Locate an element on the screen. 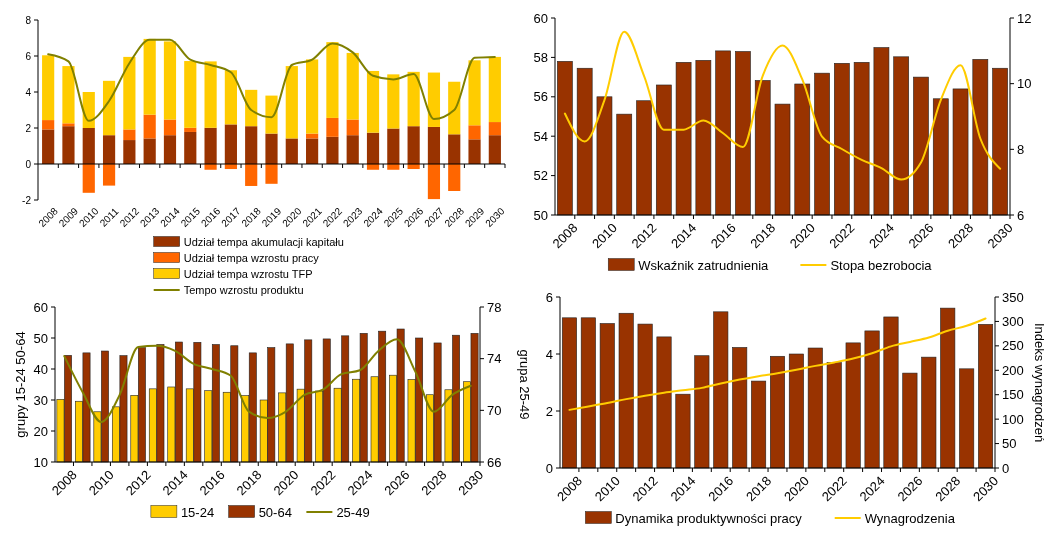 This screenshot has width=1055, height=540. y-tick-label: 6 is located at coordinates (28, 56).